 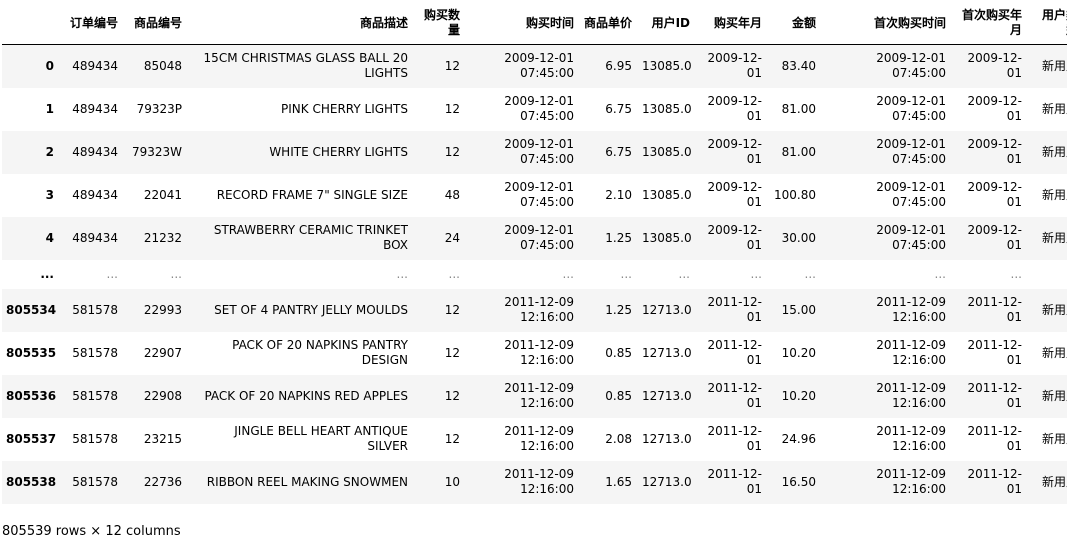 I want to click on column-header-first-purchase-time: 首次购买时间, so click(x=887, y=23).